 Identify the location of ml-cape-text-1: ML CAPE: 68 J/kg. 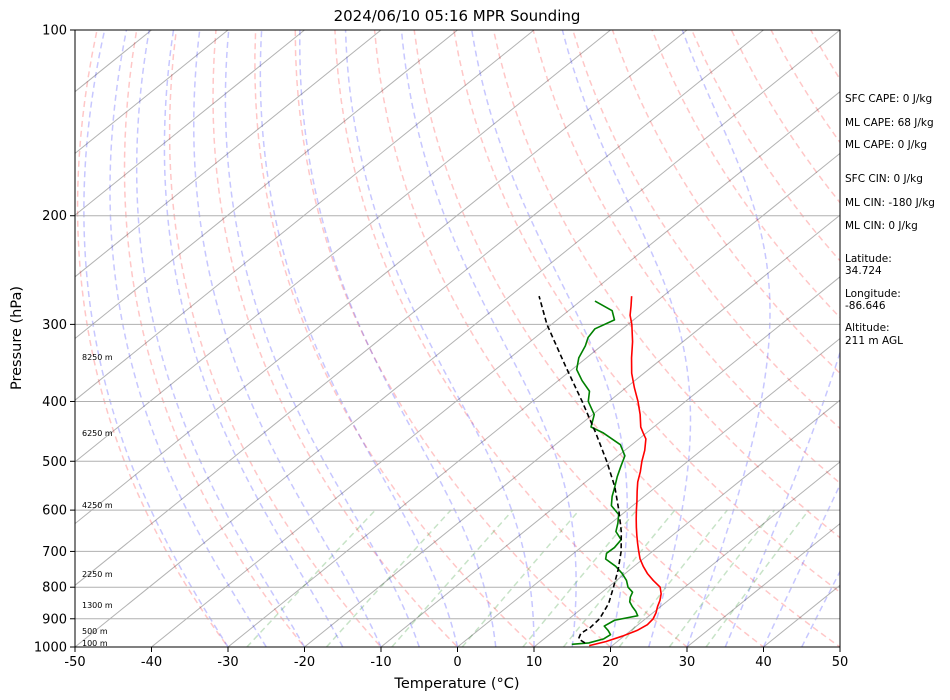
(889, 123).